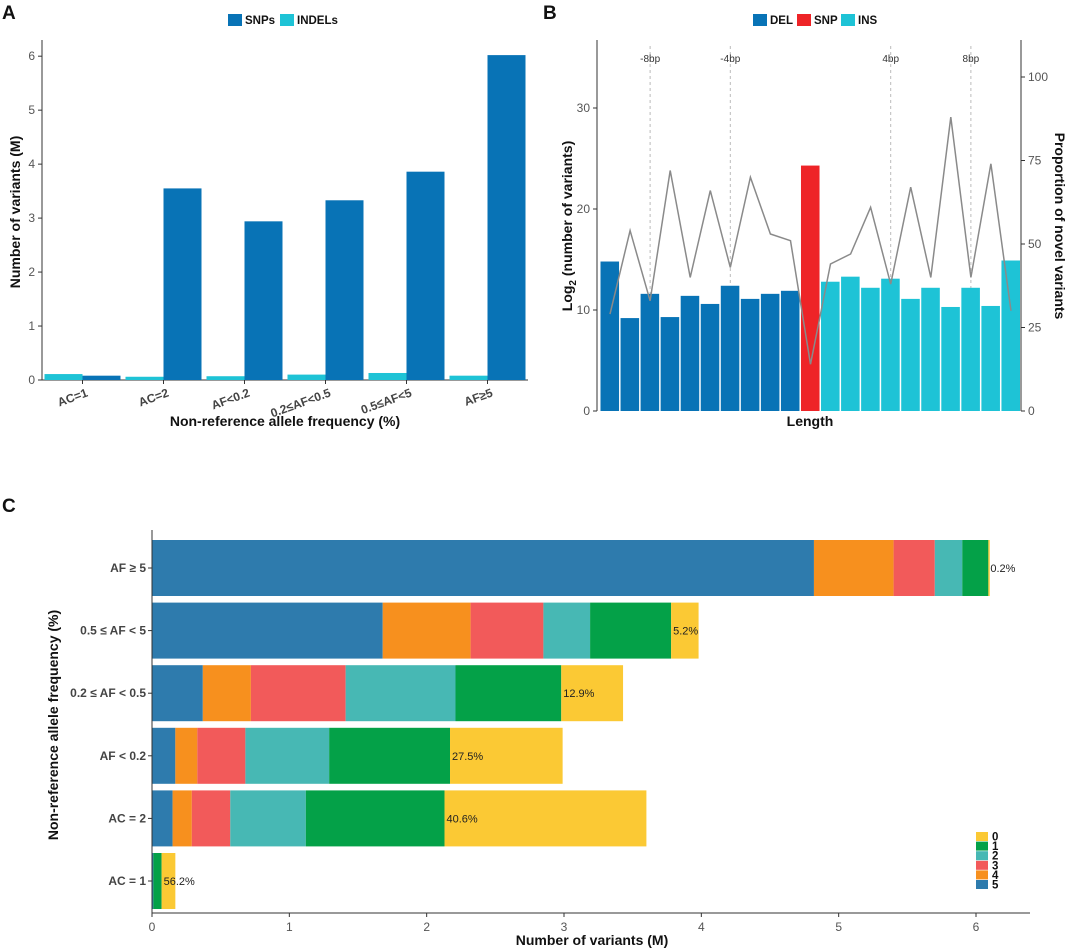 The width and height of the screenshot is (1065, 951). I want to click on panel-letter-a: A, so click(9, 13).